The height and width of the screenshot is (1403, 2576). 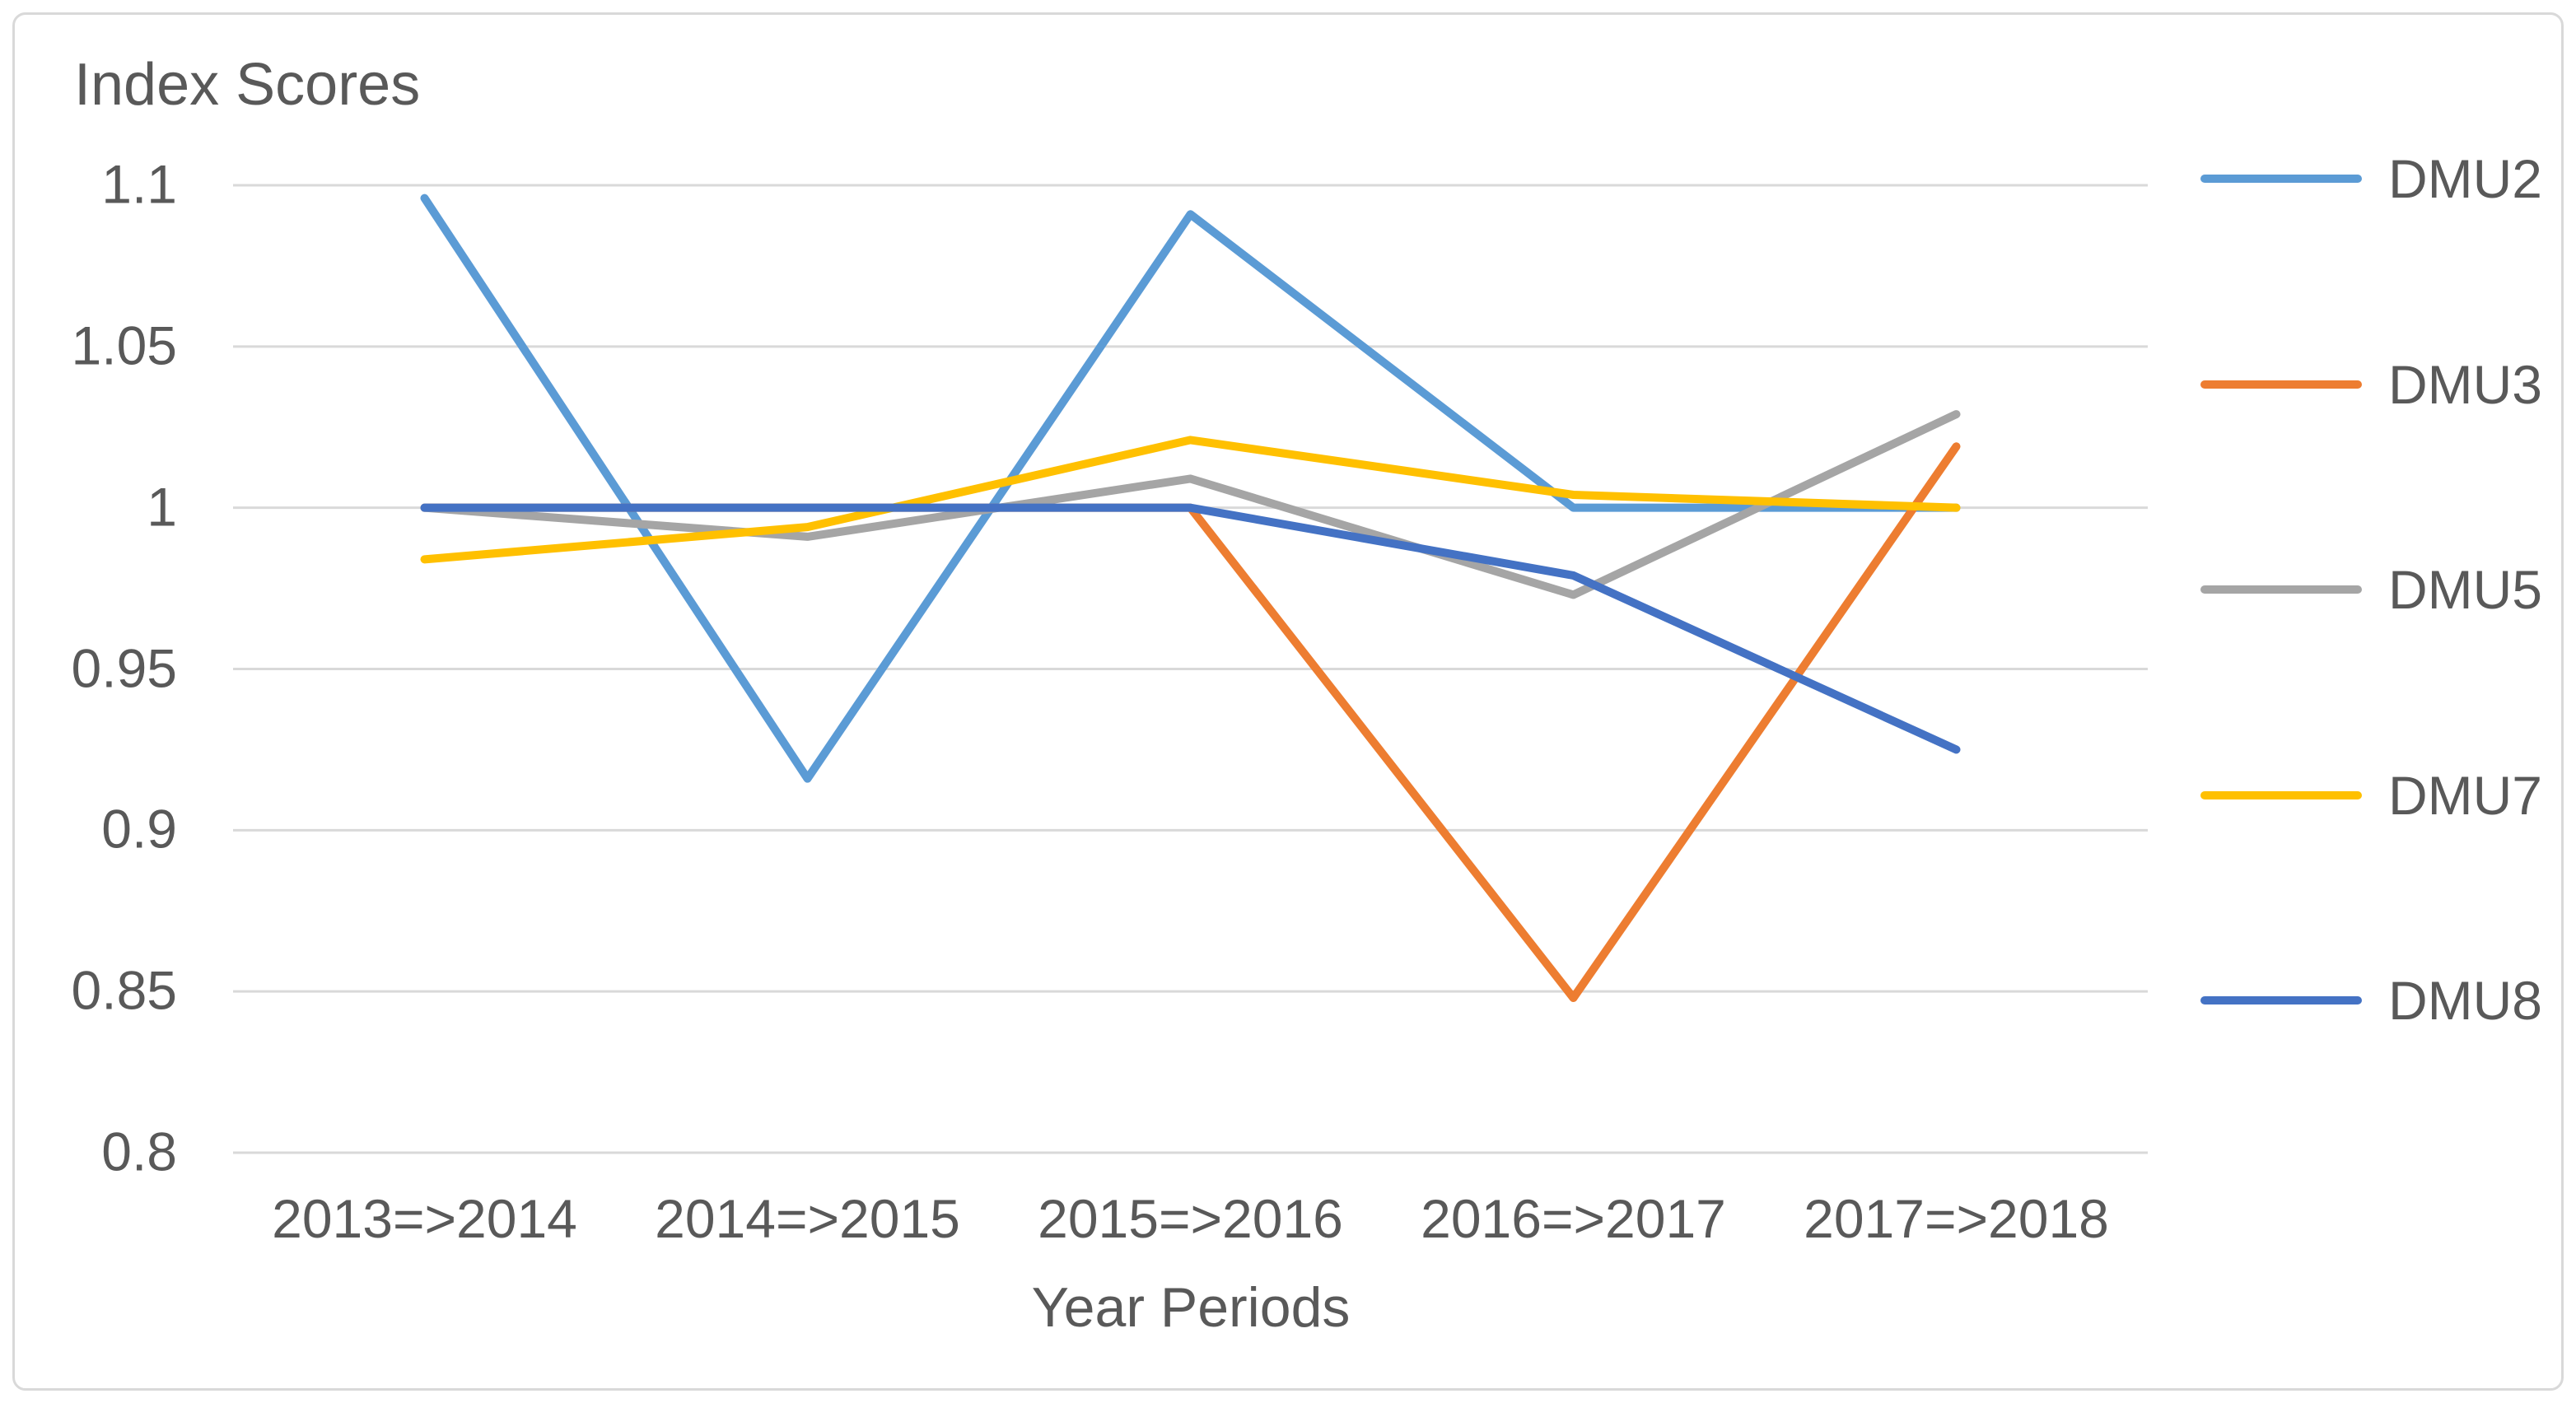 I want to click on y-tick-label: 0.8, so click(x=139, y=1151).